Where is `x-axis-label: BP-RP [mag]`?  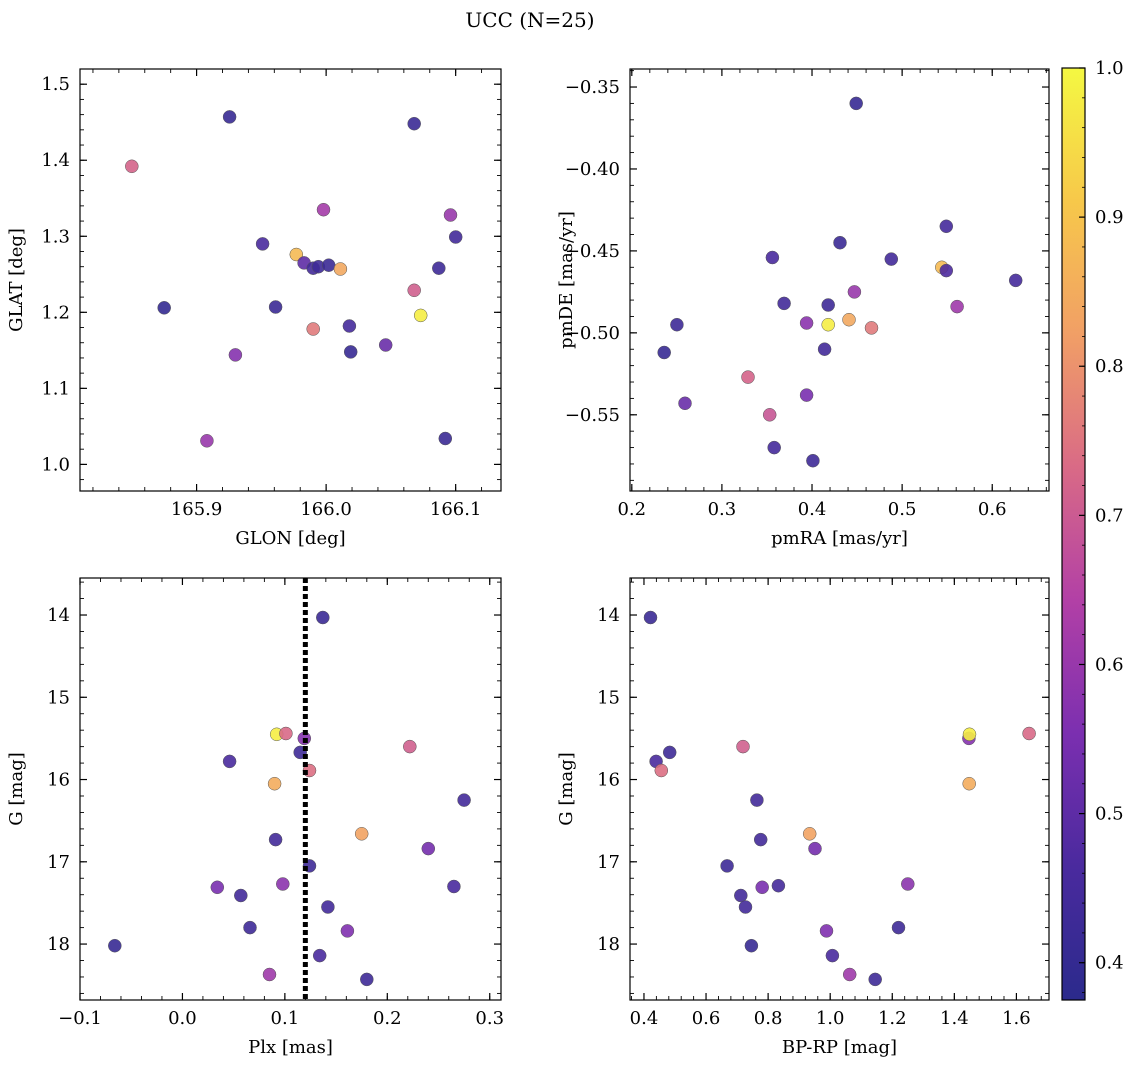
x-axis-label: BP-RP [mag] is located at coordinates (839, 1047).